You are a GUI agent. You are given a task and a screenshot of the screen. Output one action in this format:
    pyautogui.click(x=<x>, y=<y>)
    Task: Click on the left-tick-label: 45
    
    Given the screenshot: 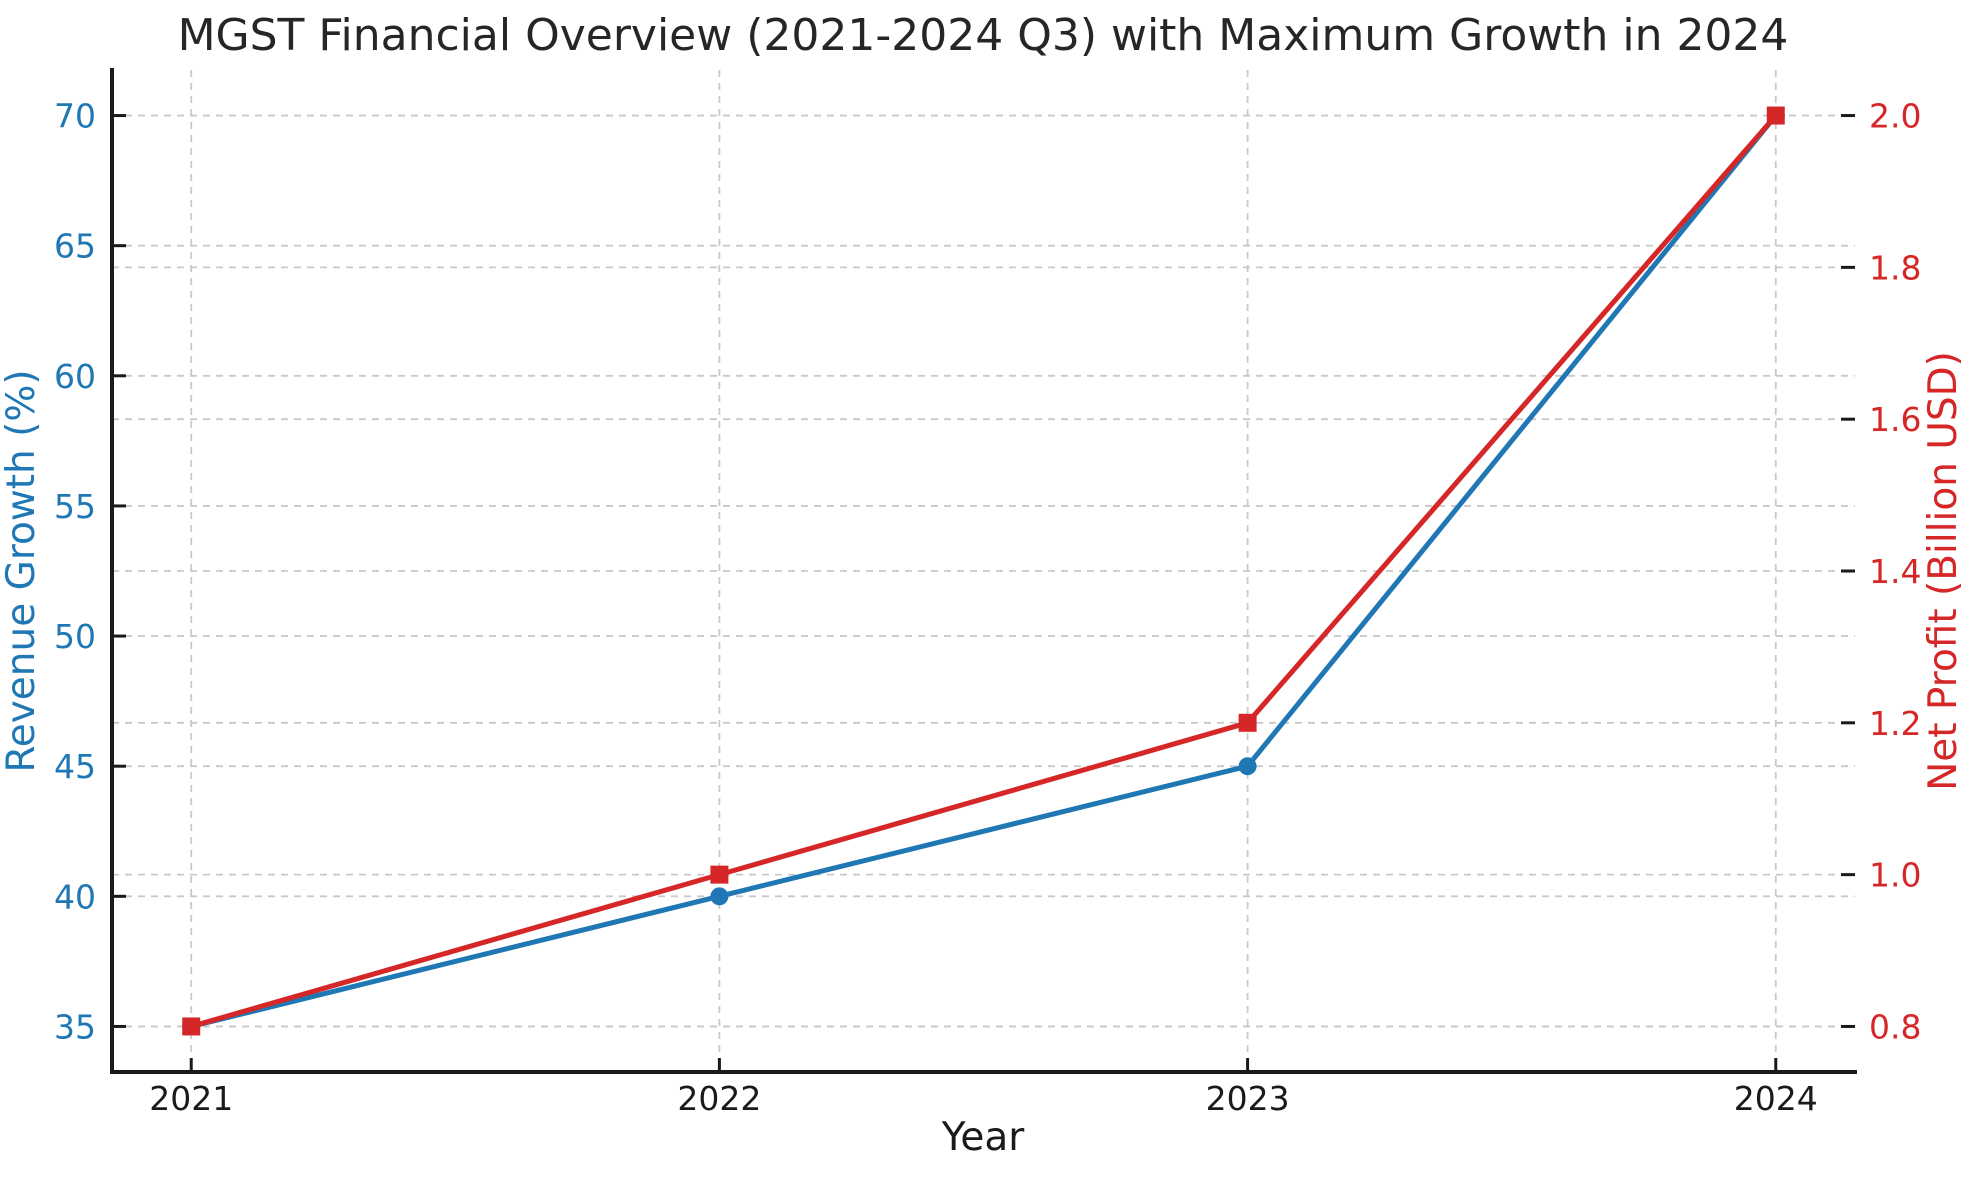 What is the action you would take?
    pyautogui.click(x=75, y=766)
    